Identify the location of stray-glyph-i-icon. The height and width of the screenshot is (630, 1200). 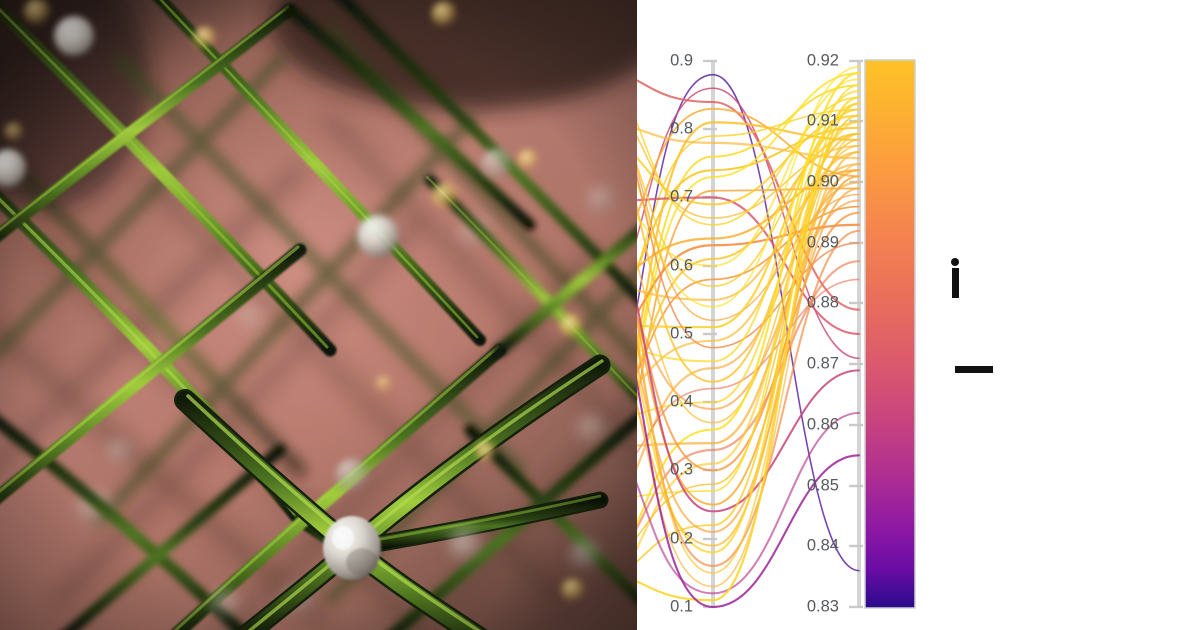
(955, 283).